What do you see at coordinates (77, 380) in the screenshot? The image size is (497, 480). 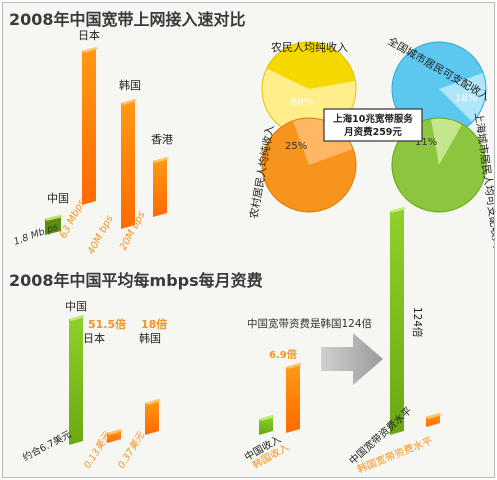 I see `fee-bar-china` at bounding box center [77, 380].